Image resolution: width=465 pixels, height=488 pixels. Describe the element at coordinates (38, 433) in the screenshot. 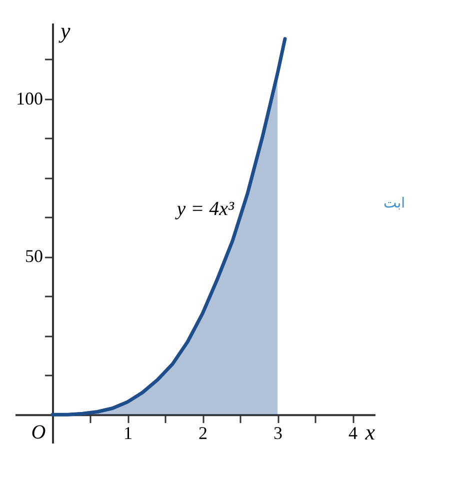

I see `annotation: O` at that location.